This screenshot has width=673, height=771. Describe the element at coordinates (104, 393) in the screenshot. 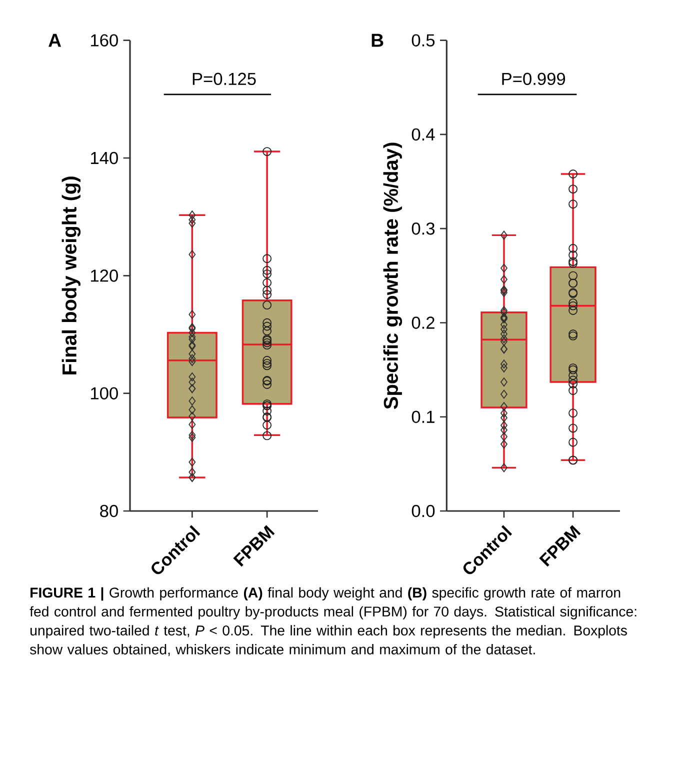

I see `y-tick-label: 100` at that location.